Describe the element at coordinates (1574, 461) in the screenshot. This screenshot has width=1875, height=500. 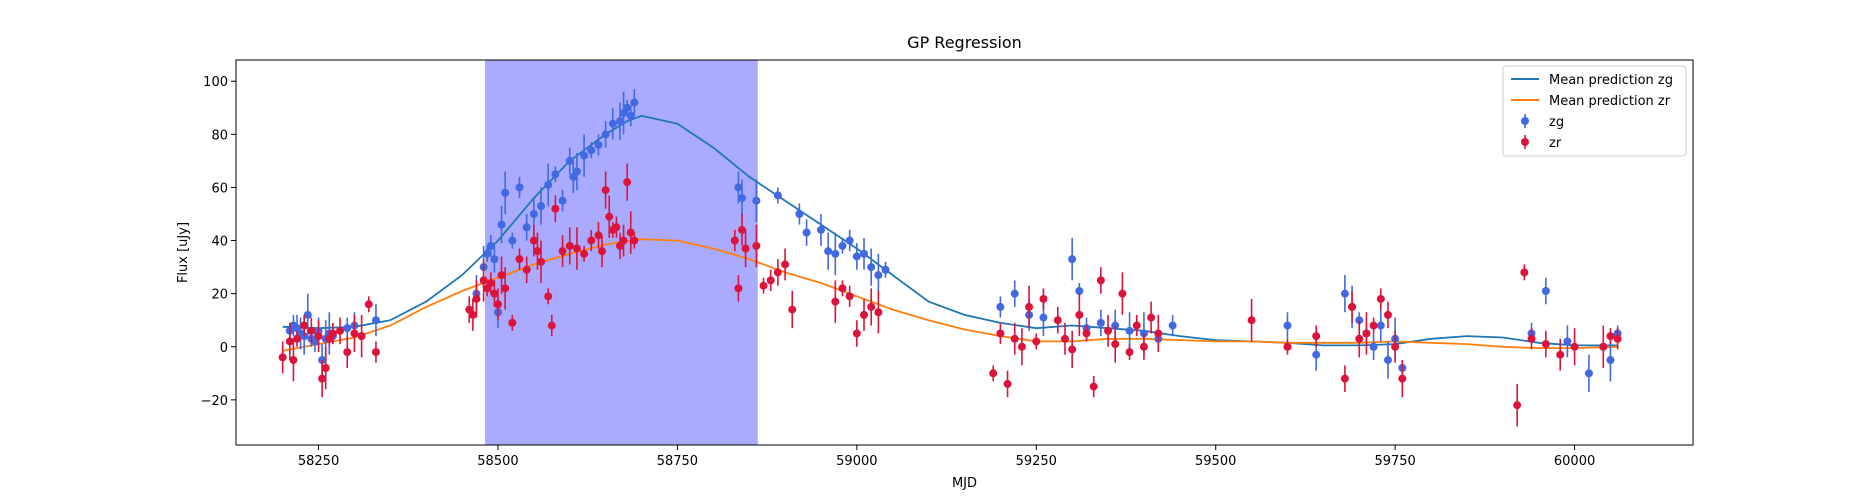
I see `x-tick-label: 60000` at that location.